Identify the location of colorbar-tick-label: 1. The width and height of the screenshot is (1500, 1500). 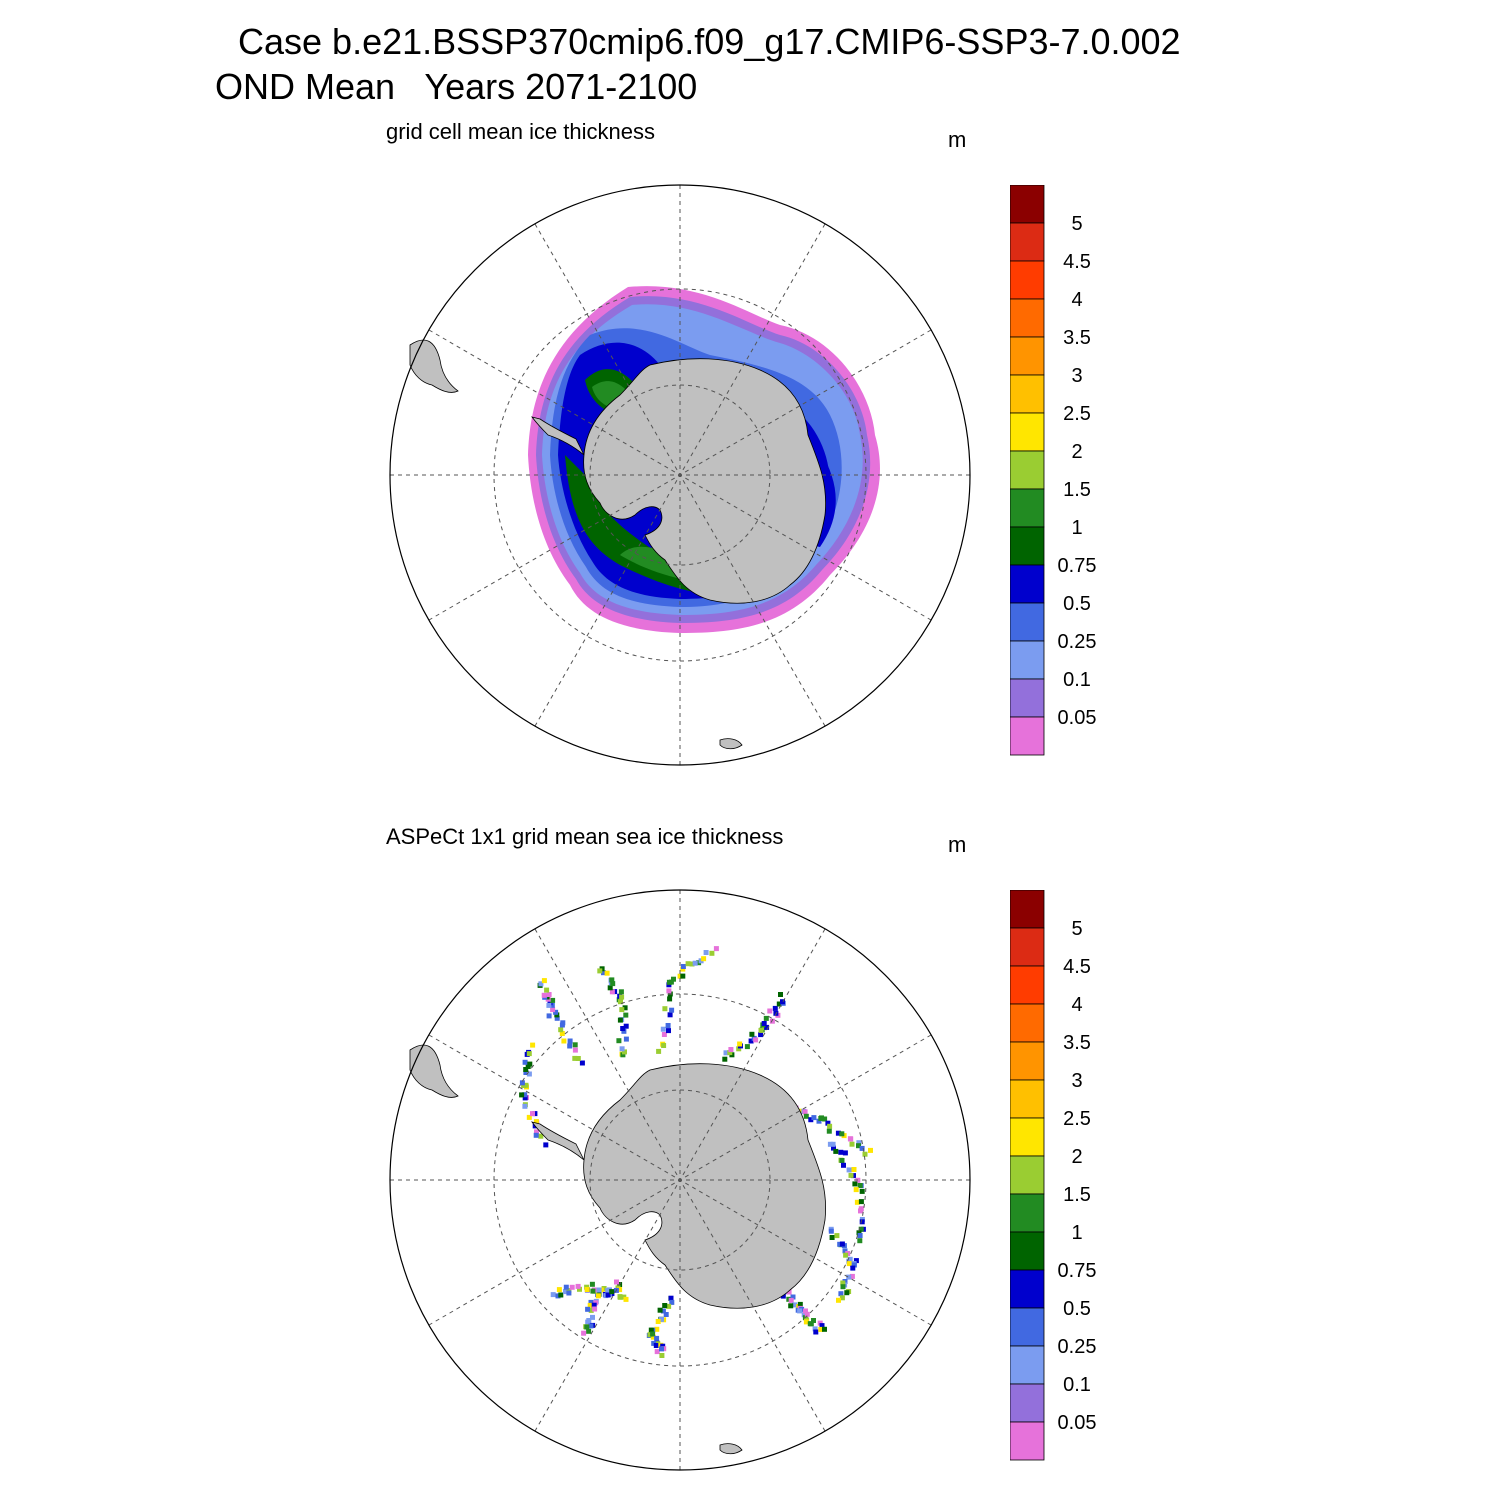
(1076, 528).